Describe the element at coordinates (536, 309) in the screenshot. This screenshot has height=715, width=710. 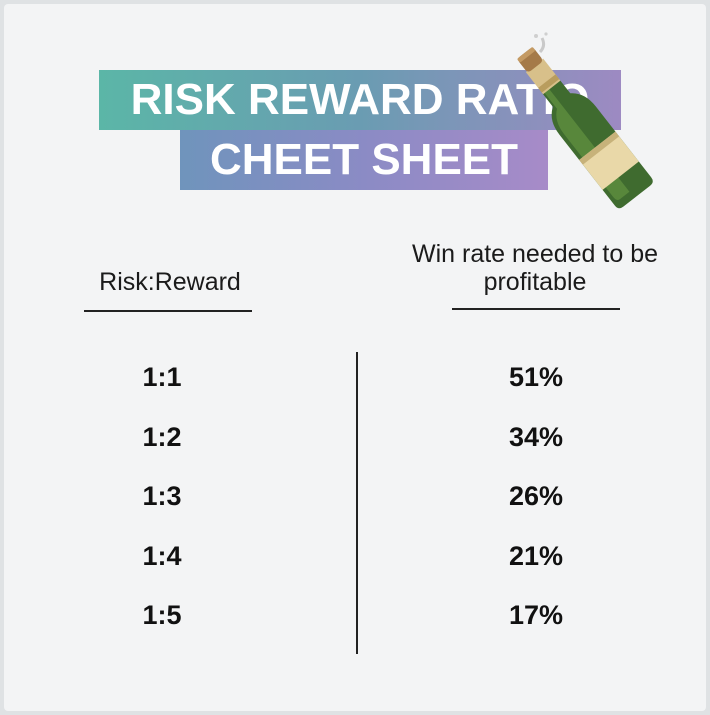
I see `header-underline-right` at that location.